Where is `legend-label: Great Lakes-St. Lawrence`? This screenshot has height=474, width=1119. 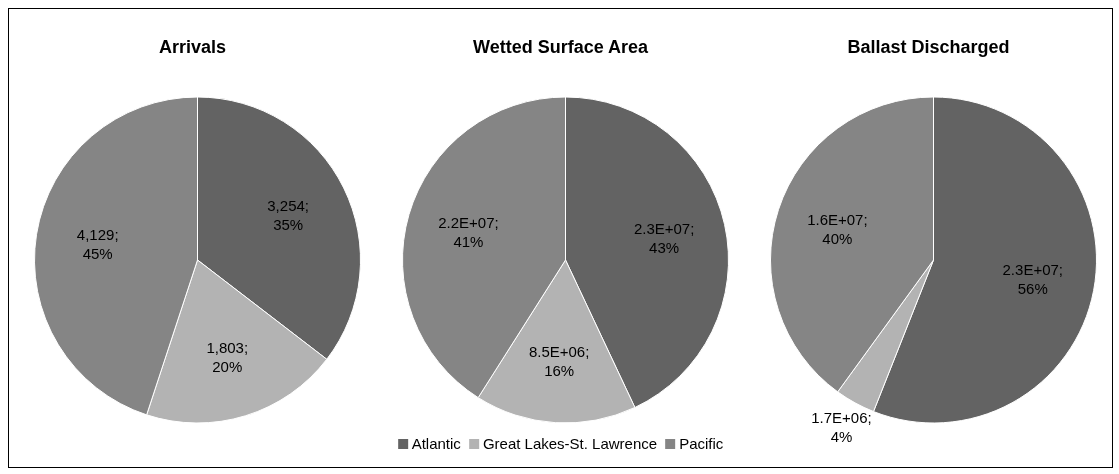
legend-label: Great Lakes-St. Lawrence is located at coordinates (570, 443).